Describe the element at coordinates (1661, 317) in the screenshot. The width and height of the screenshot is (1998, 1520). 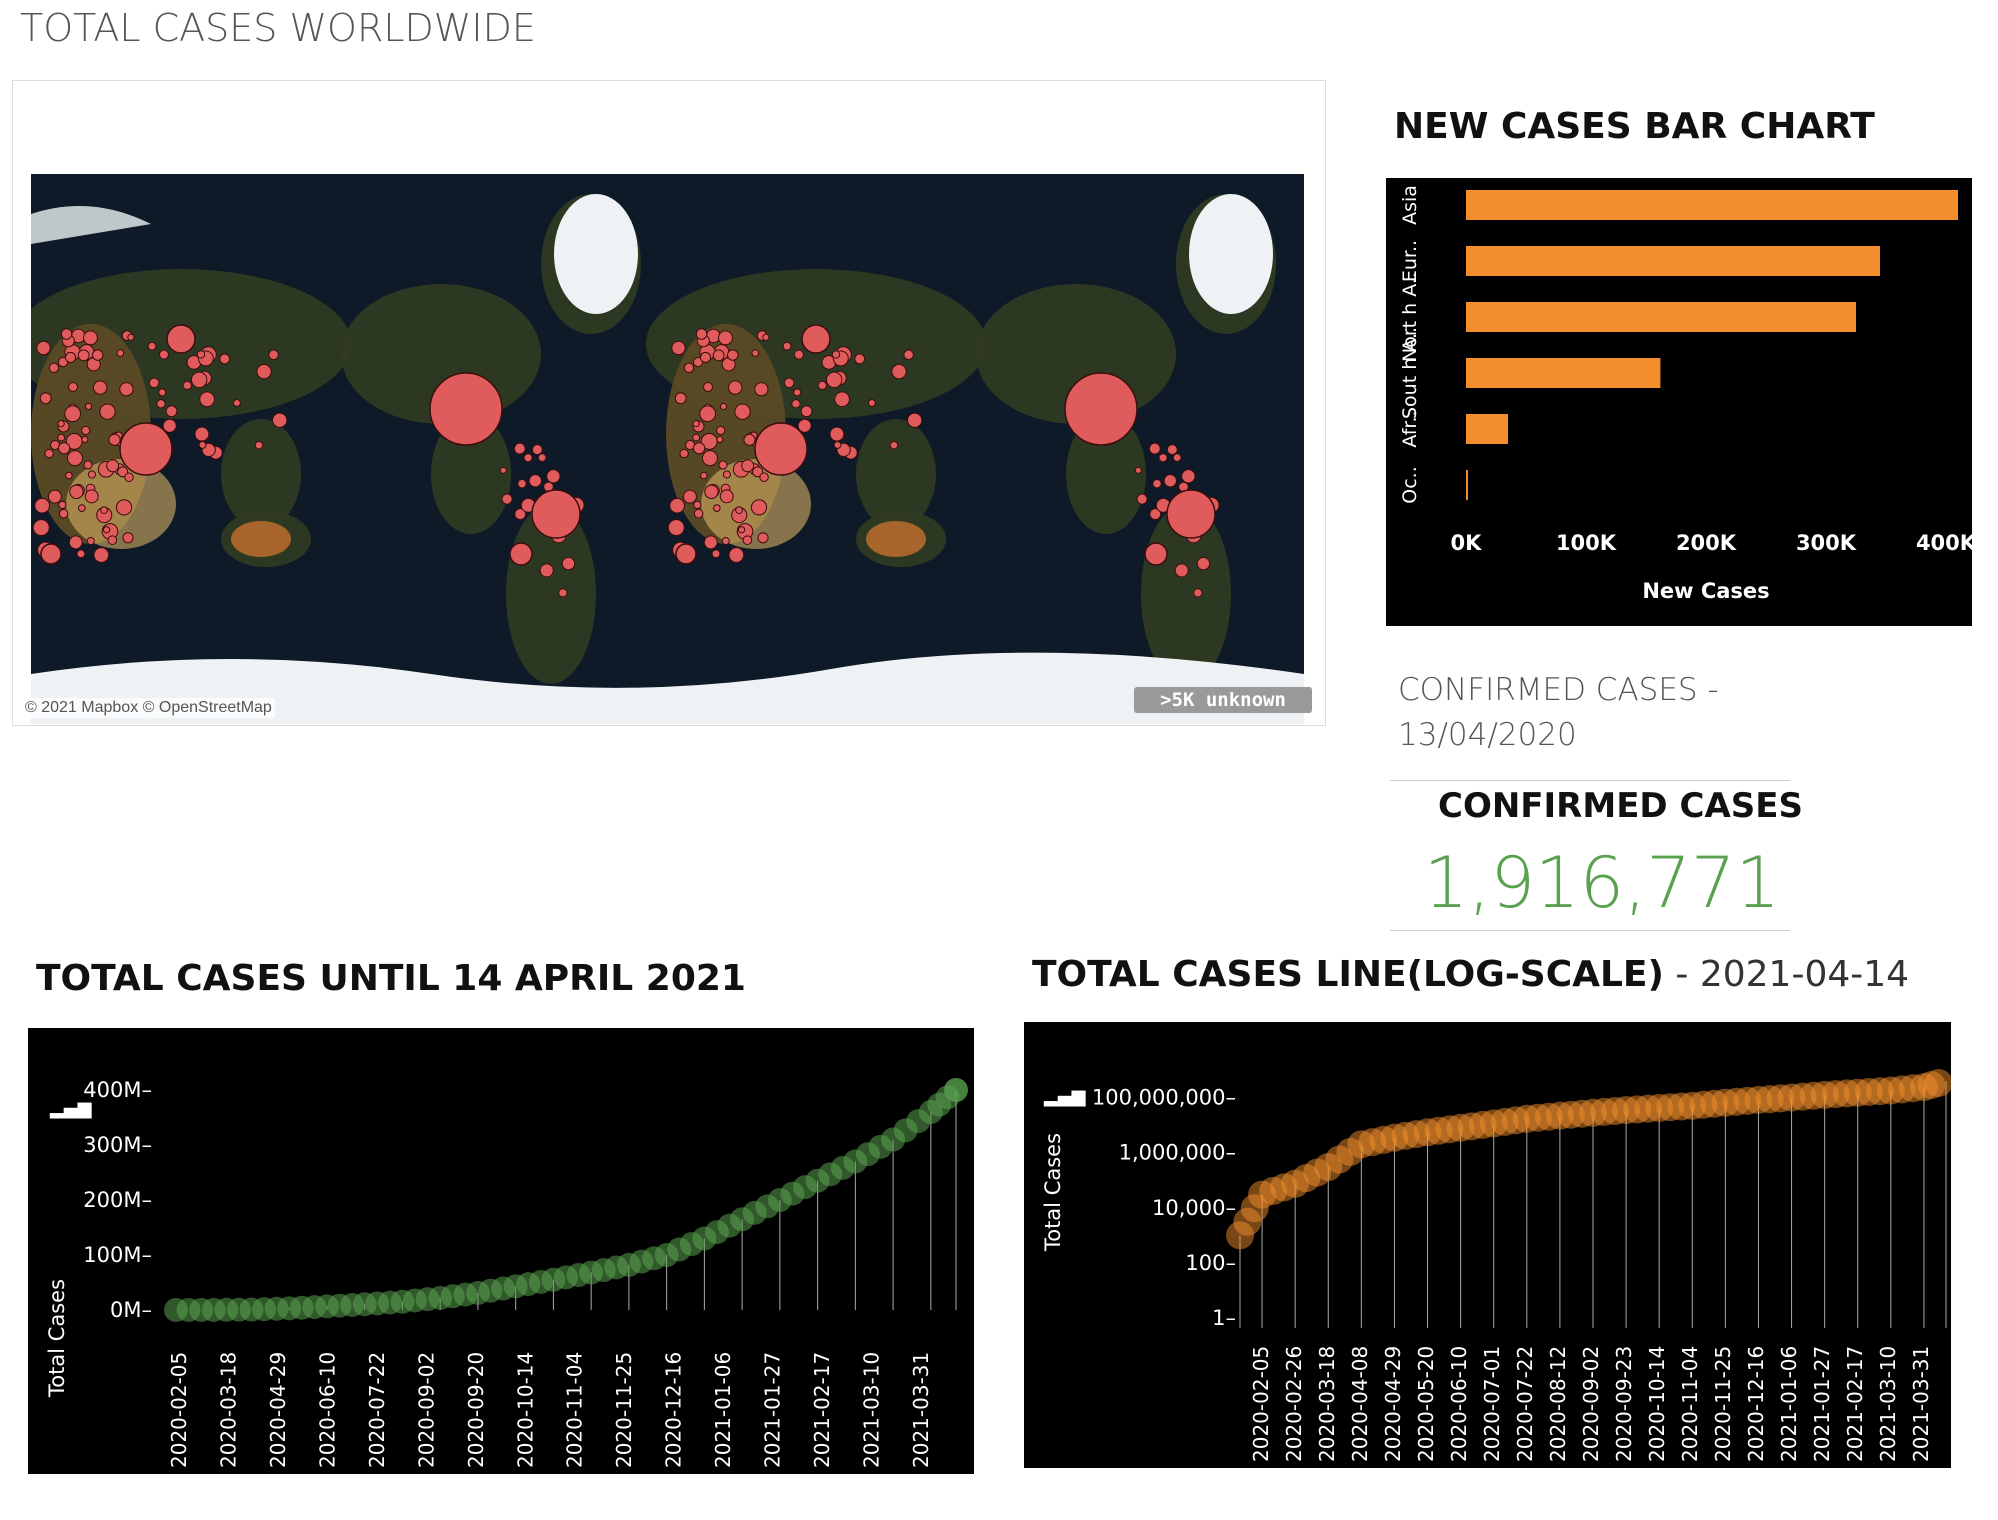
I see `bar` at that location.